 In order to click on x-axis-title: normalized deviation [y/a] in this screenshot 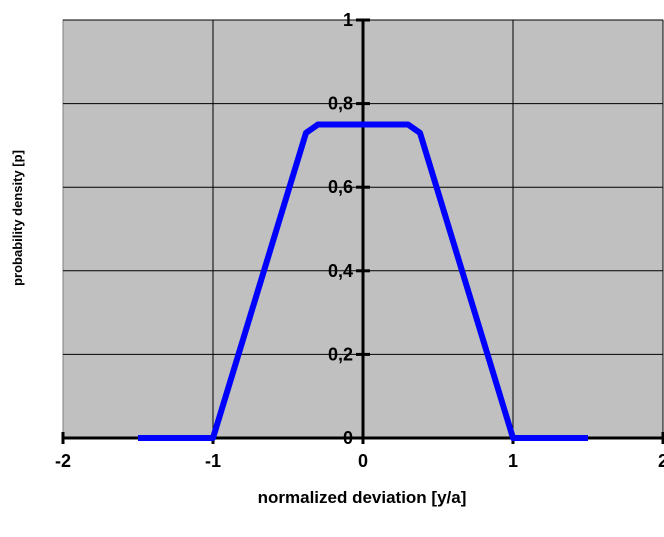, I will do `click(362, 497)`.